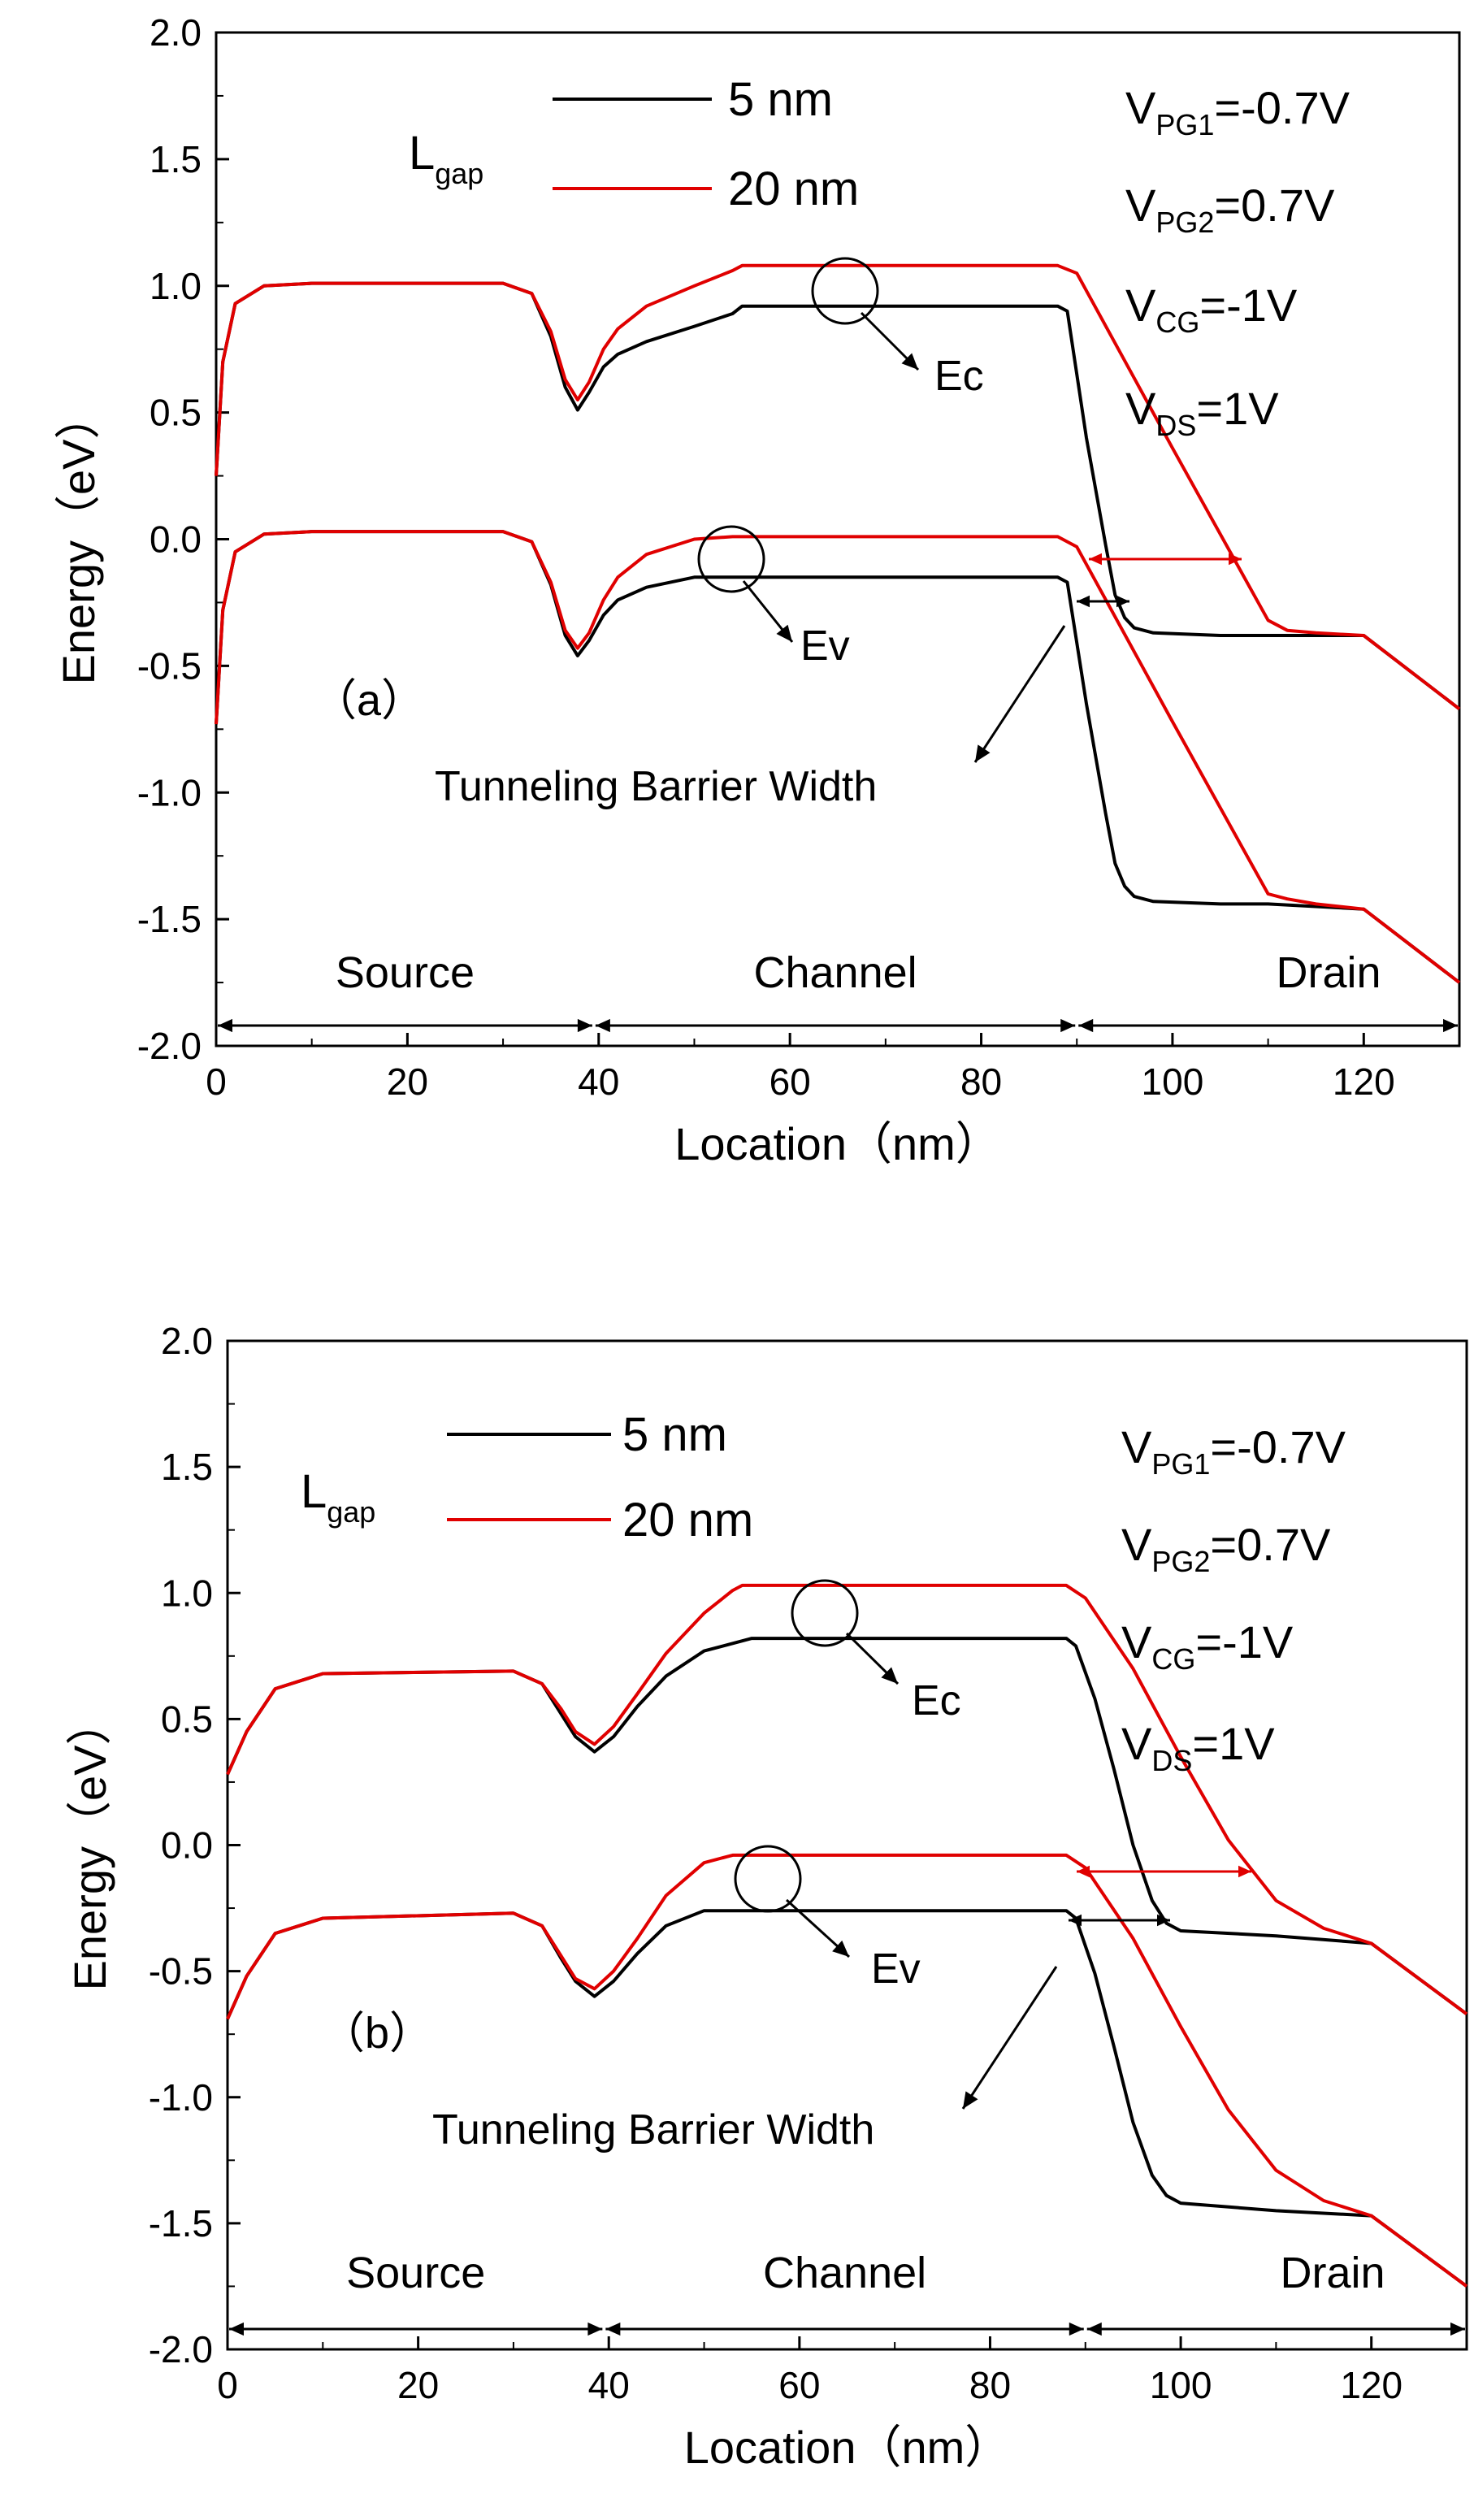 The image size is (1474, 2520). Describe the element at coordinates (187, 1467) in the screenshot. I see `y-tick-label: 1.5` at that location.